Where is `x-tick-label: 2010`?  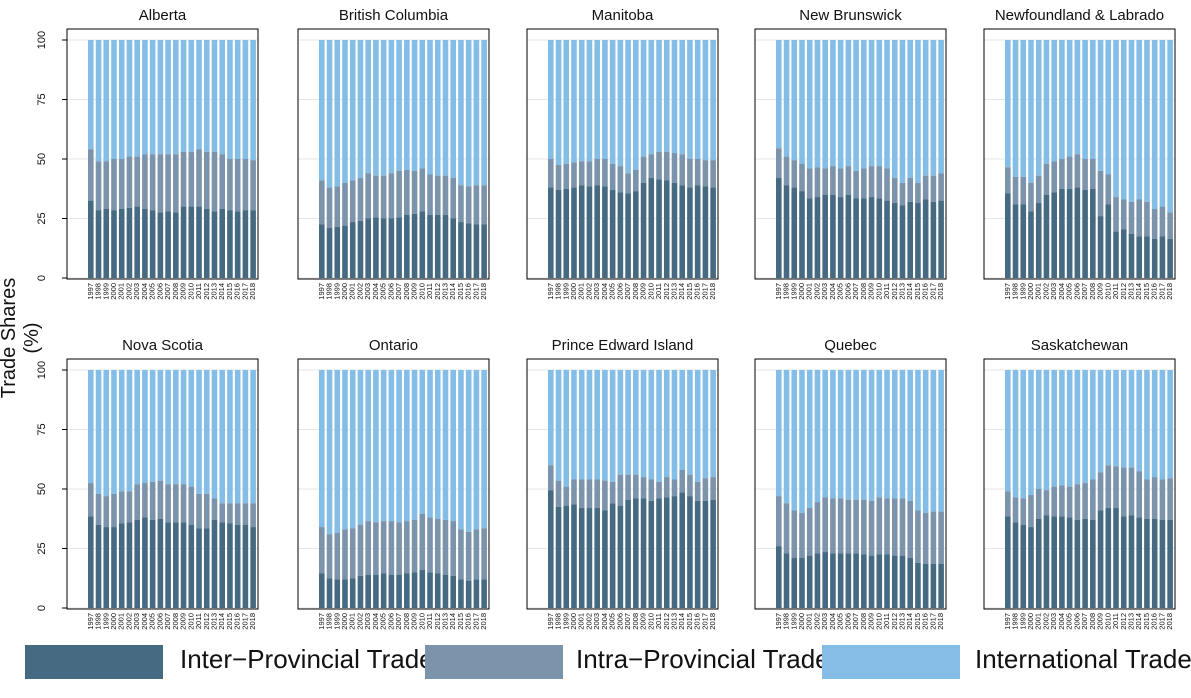 x-tick-label: 2010 is located at coordinates (190, 621).